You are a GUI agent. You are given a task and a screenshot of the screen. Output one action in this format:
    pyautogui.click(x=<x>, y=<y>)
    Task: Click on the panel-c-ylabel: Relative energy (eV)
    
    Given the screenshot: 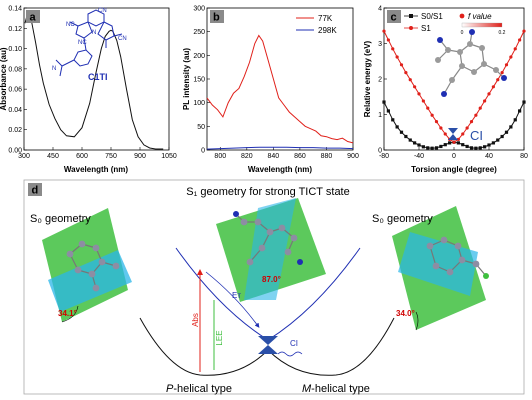 What is the action you would take?
    pyautogui.click(x=367, y=78)
    